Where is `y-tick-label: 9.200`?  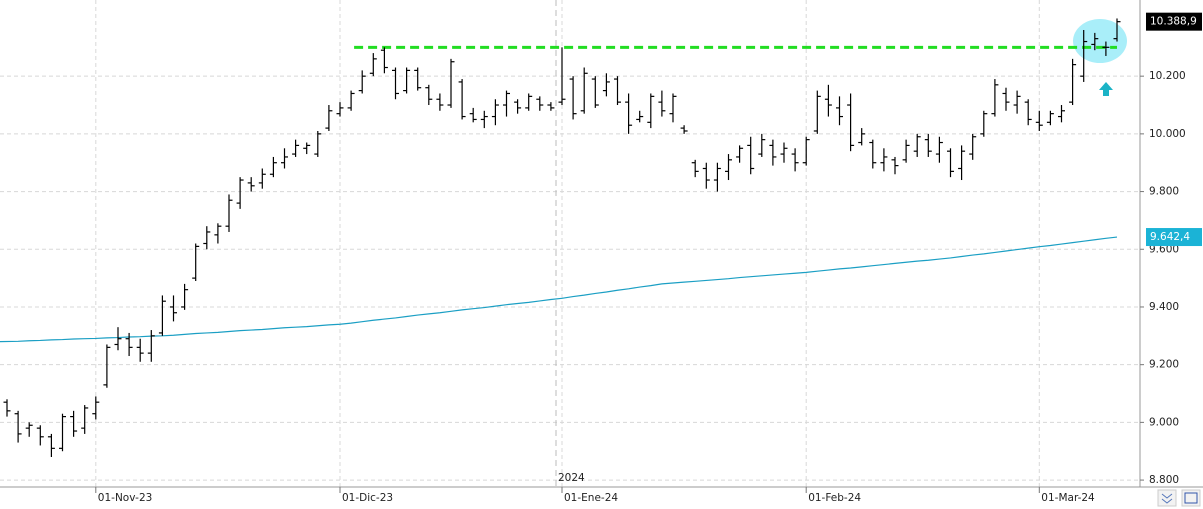
y-tick-label: 9.200 is located at coordinates (1164, 365).